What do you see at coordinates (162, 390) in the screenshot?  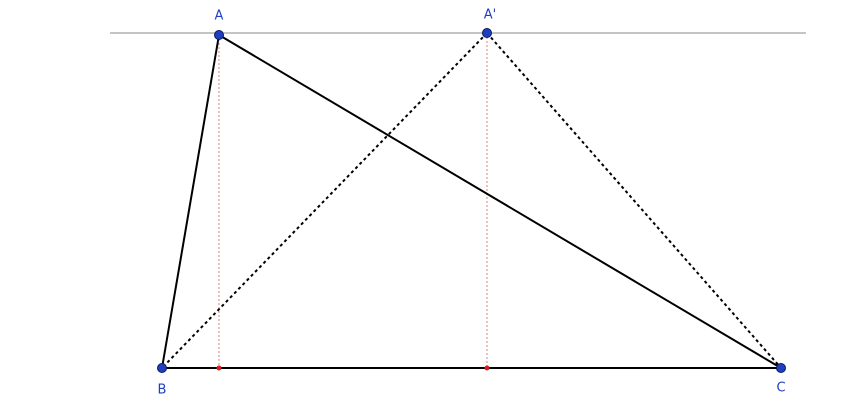 I see `point-label: B` at bounding box center [162, 390].